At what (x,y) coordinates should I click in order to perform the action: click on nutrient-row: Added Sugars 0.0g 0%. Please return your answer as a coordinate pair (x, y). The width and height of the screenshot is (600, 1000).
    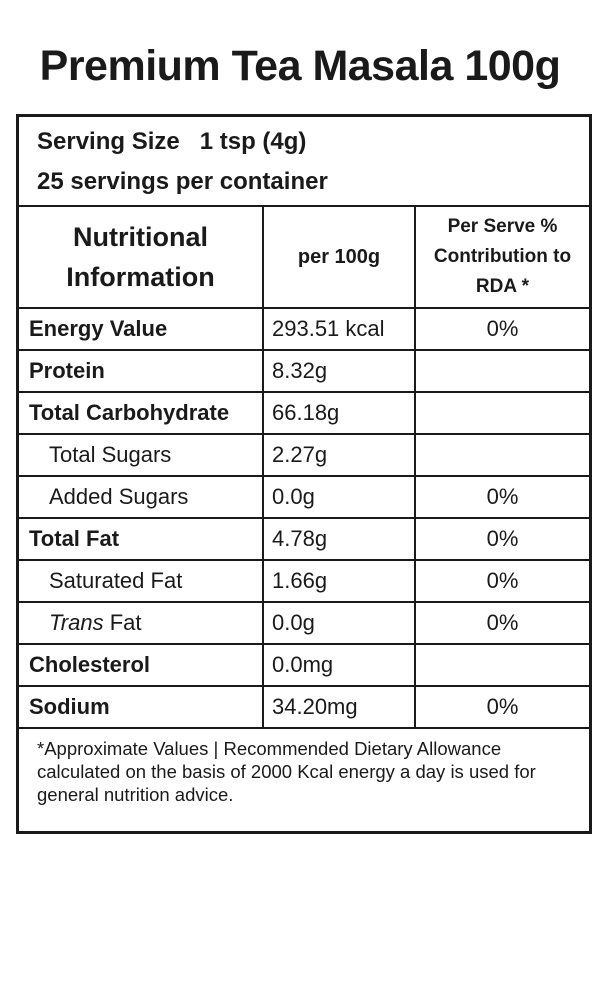
    Looking at the image, I should click on (304, 497).